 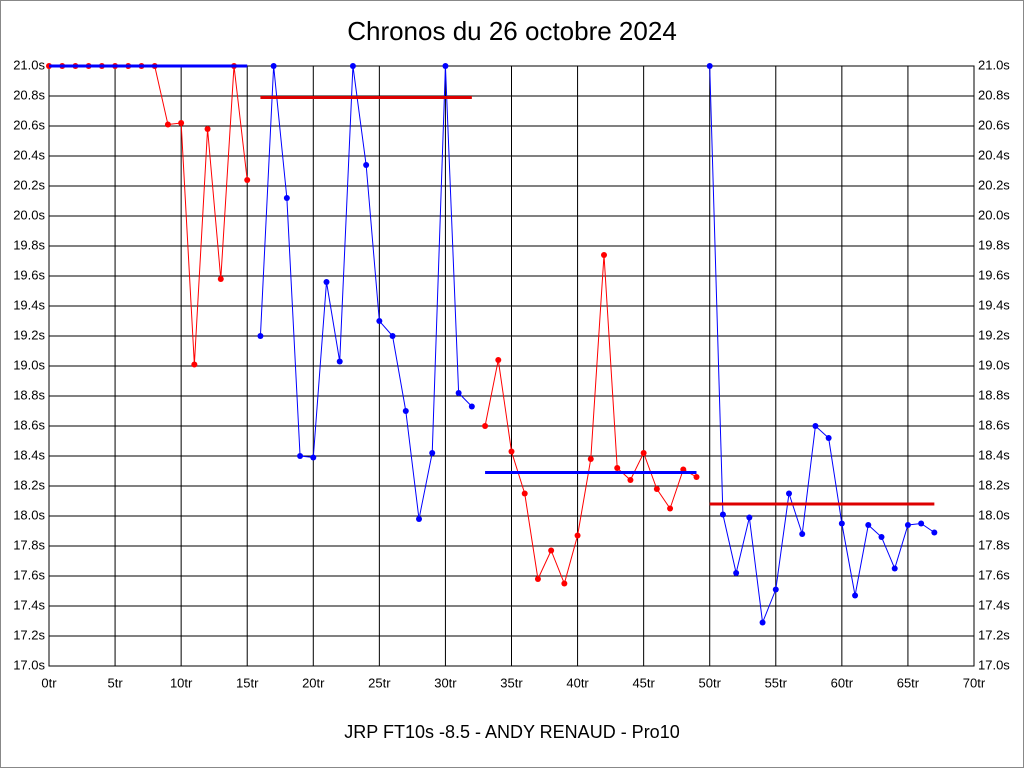 What do you see at coordinates (511, 682) in the screenshot?
I see `x-tick-label: 35tr` at bounding box center [511, 682].